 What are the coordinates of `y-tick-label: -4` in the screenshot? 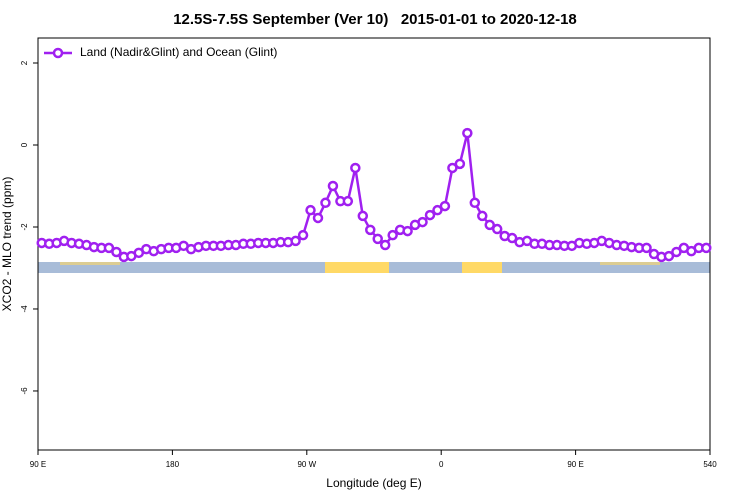 It's located at (24, 309).